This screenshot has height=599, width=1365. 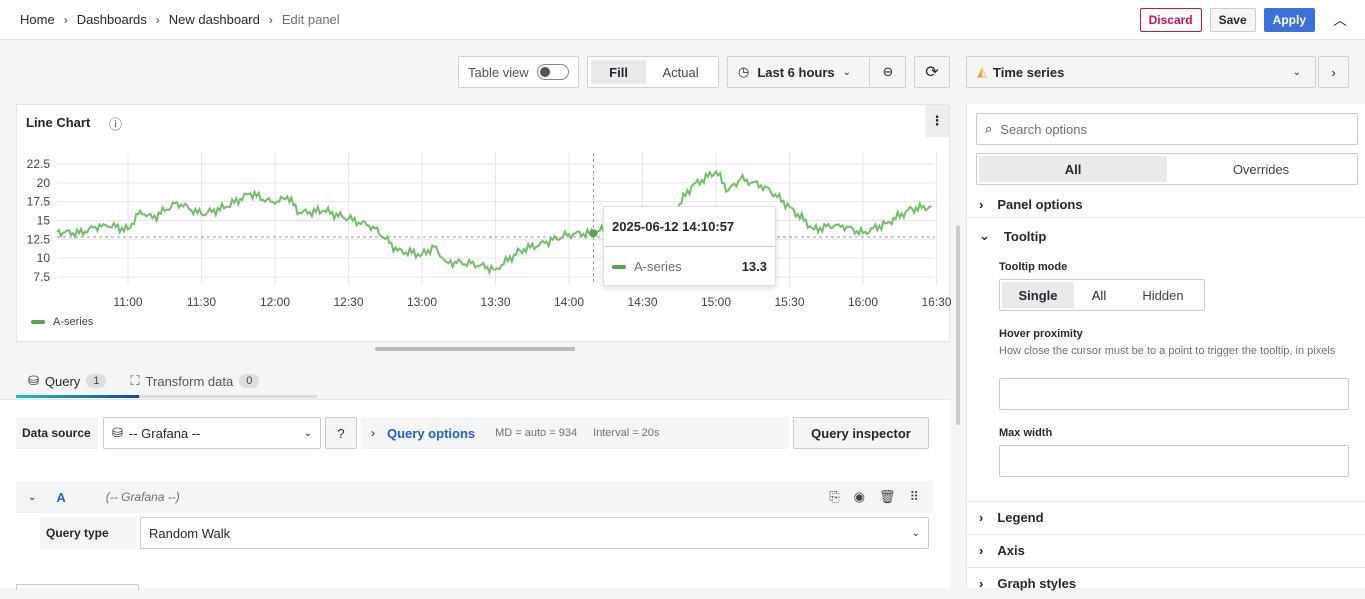 What do you see at coordinates (249, 381) in the screenshot?
I see `transform-count-badge: 0` at bounding box center [249, 381].